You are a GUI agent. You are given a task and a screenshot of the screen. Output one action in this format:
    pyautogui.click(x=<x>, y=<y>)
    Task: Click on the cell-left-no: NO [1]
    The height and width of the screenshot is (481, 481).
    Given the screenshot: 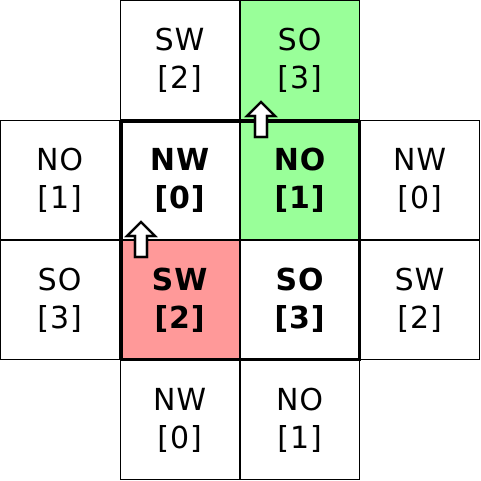 What is the action you would take?
    pyautogui.click(x=60, y=180)
    